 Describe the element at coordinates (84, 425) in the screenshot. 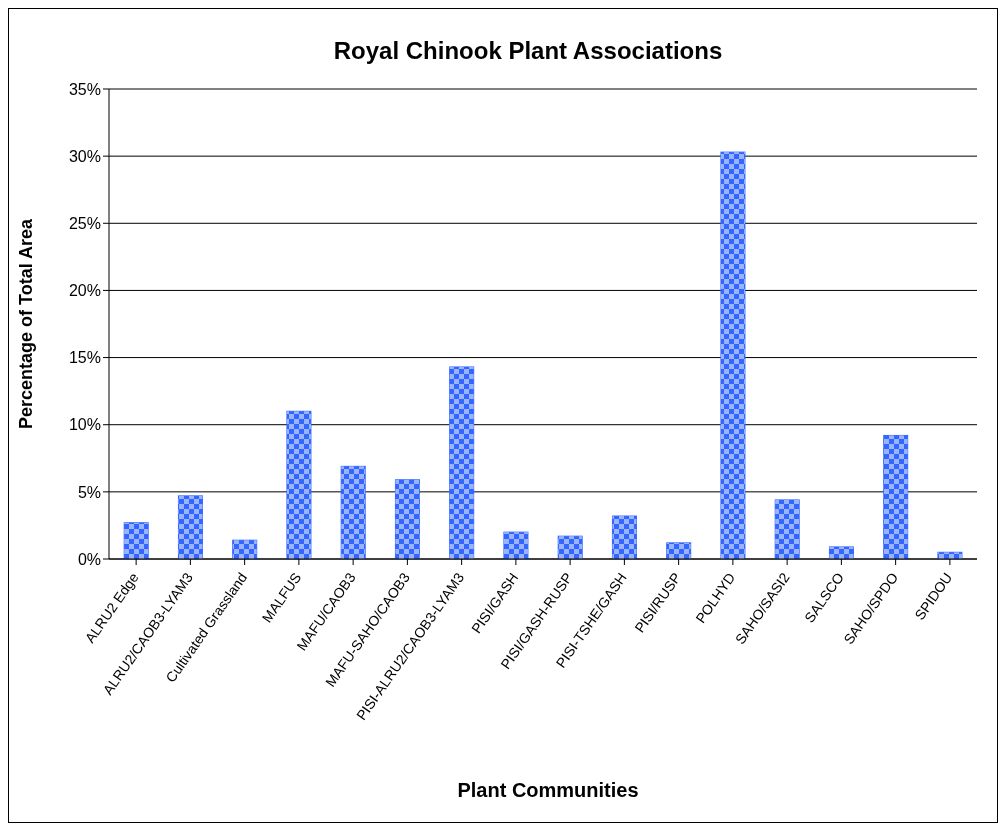

I see `y-tick-label: 10%` at that location.